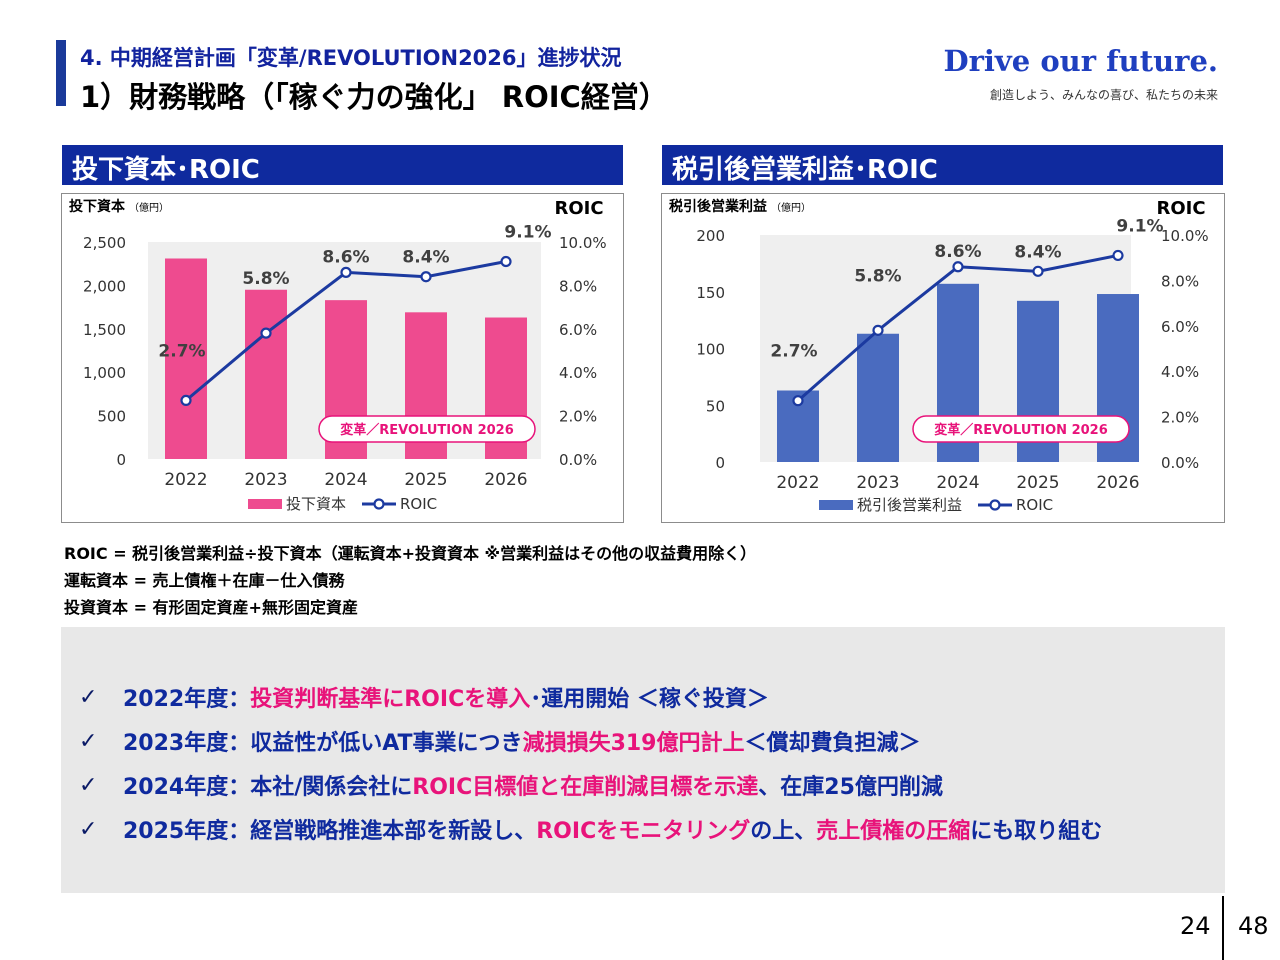  What do you see at coordinates (783, 831) in the screenshot?
I see `summary-text: の上、` at bounding box center [783, 831].